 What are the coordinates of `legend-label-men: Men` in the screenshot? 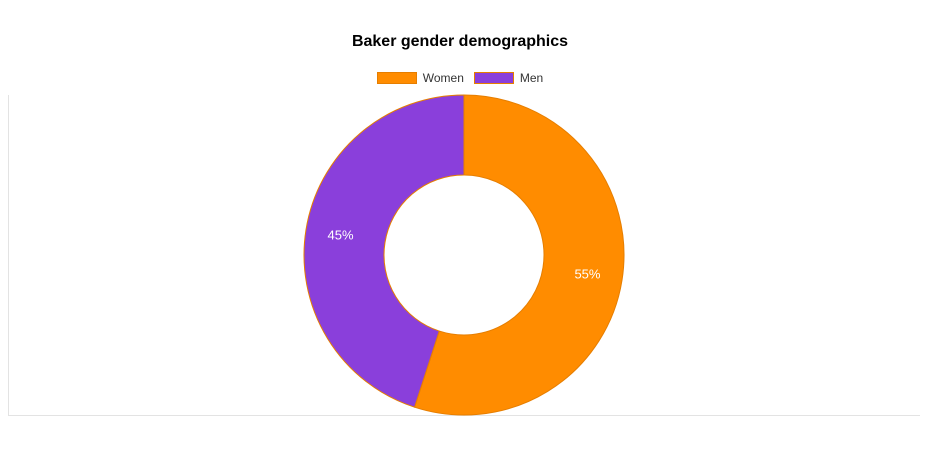 It's located at (531, 78).